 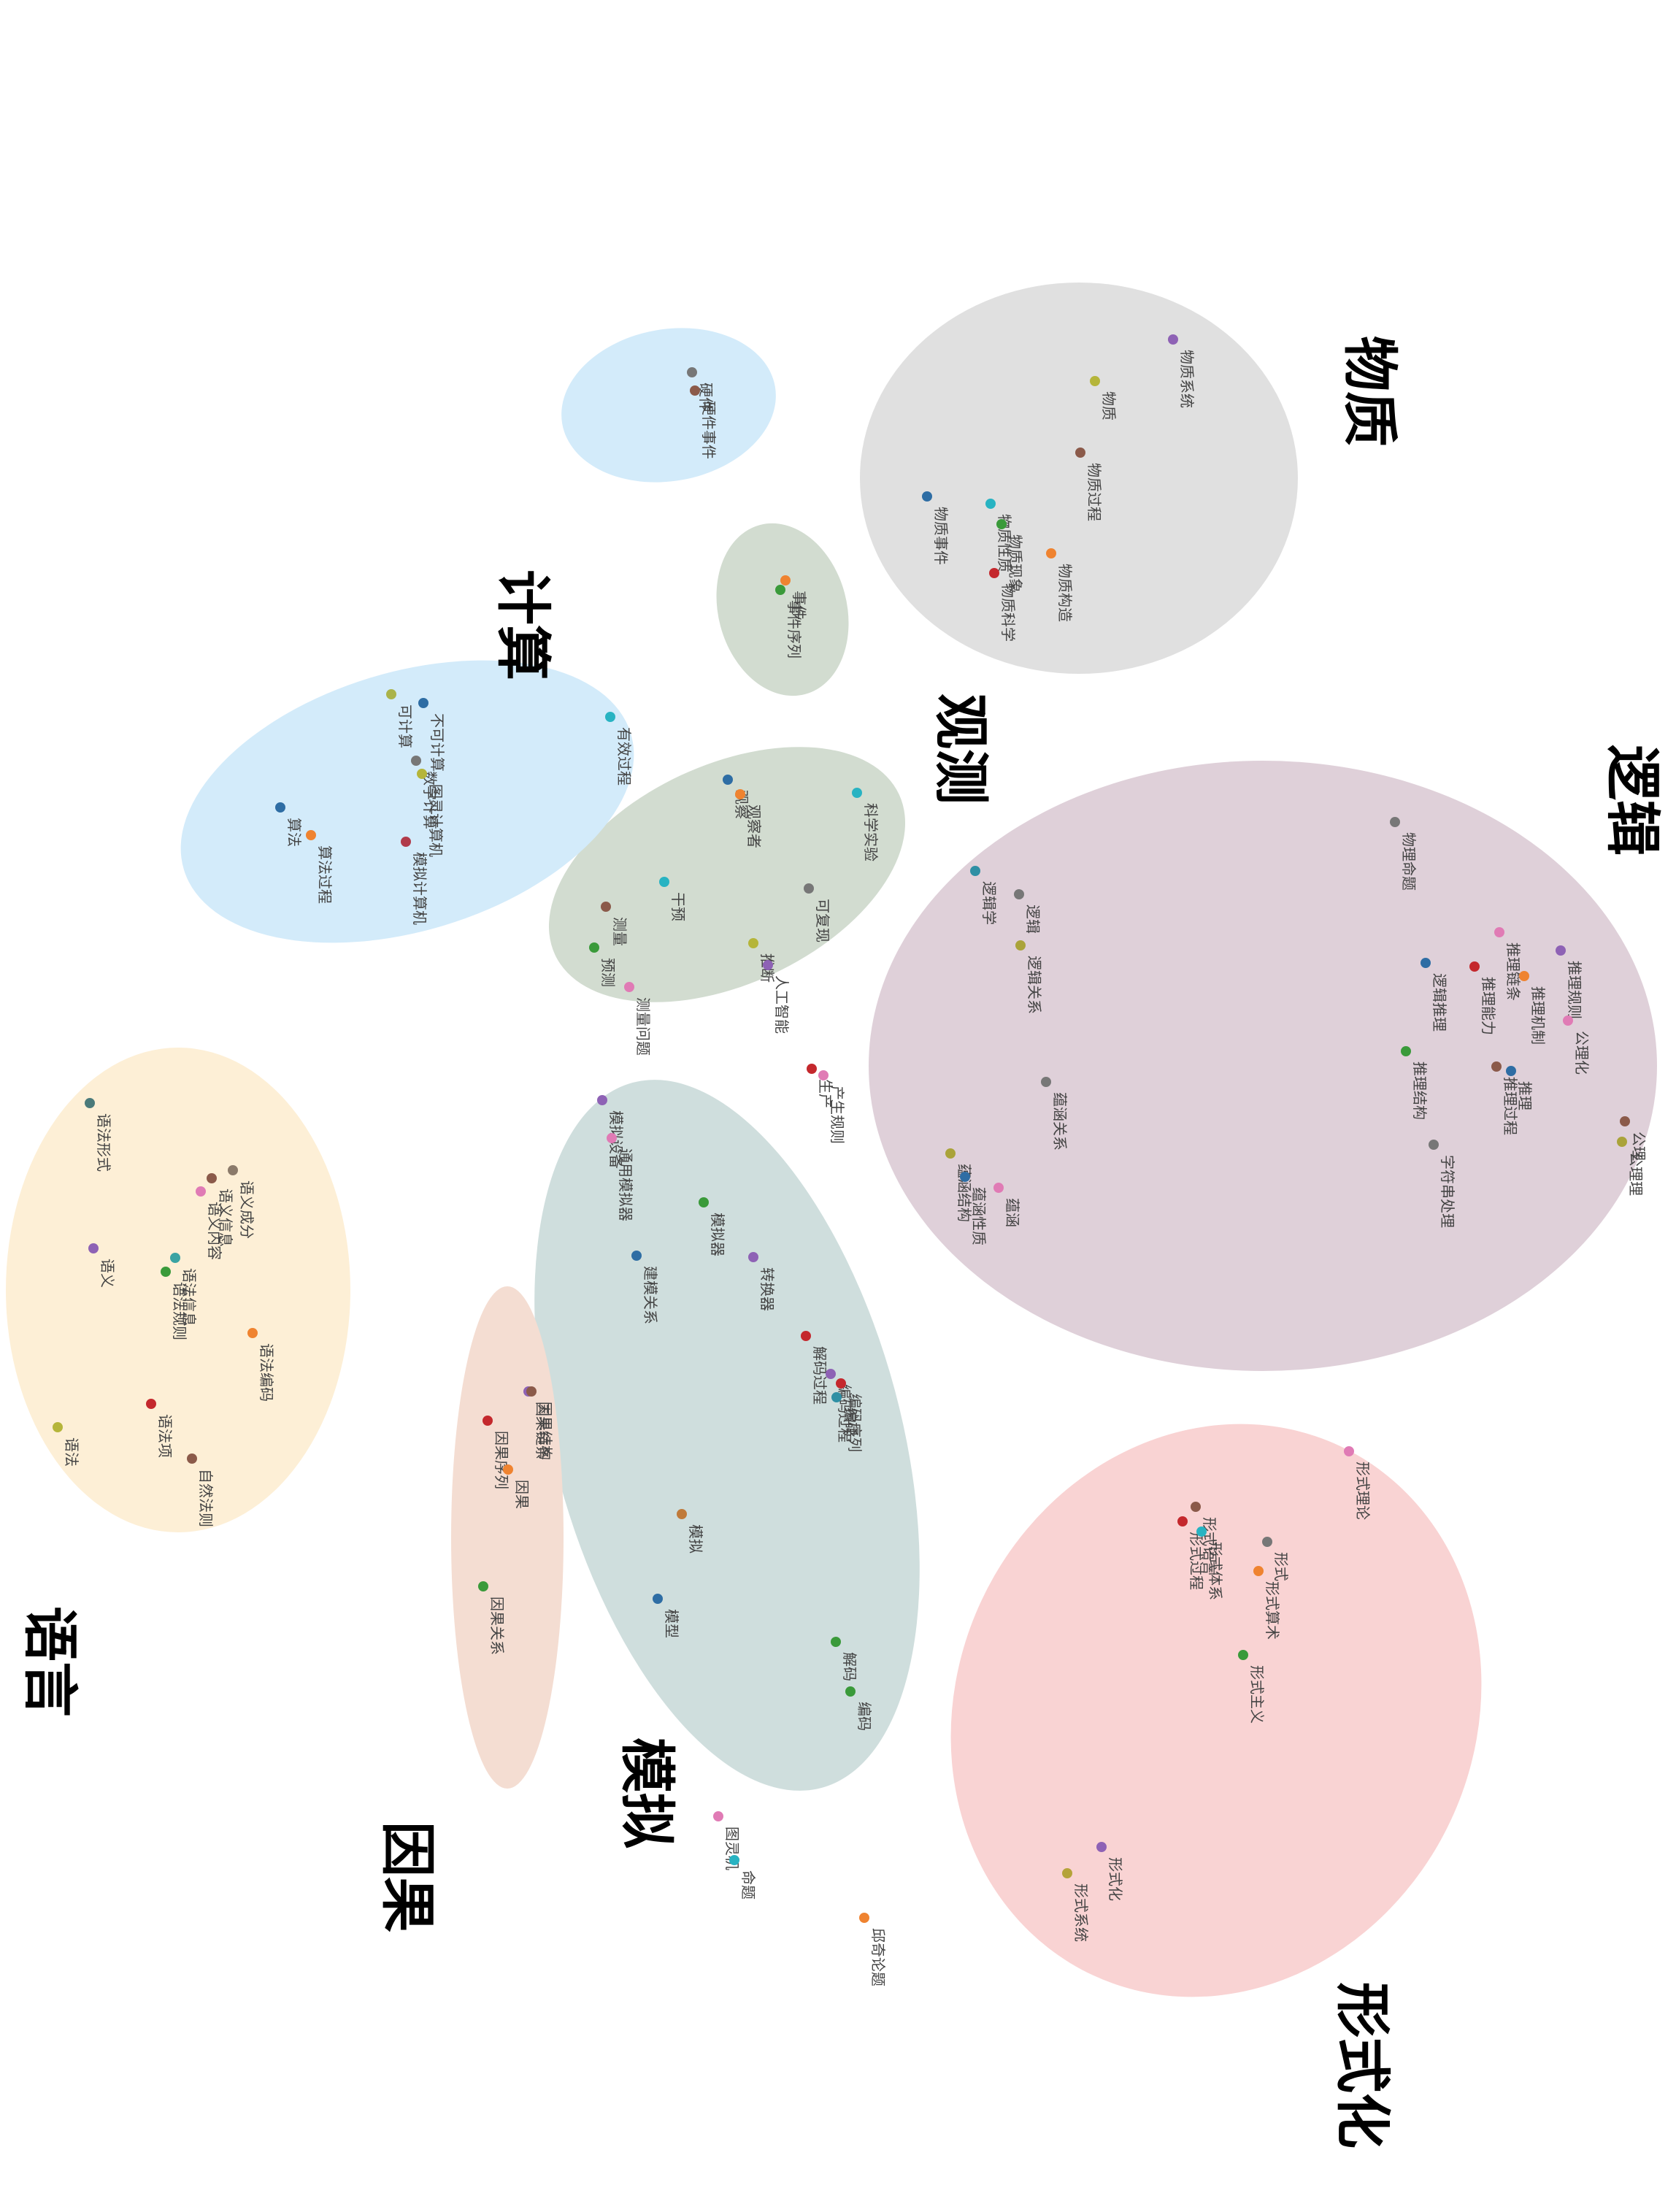 What do you see at coordinates (1272, 1610) in the screenshot?
I see `concept-label: 形式算术` at bounding box center [1272, 1610].